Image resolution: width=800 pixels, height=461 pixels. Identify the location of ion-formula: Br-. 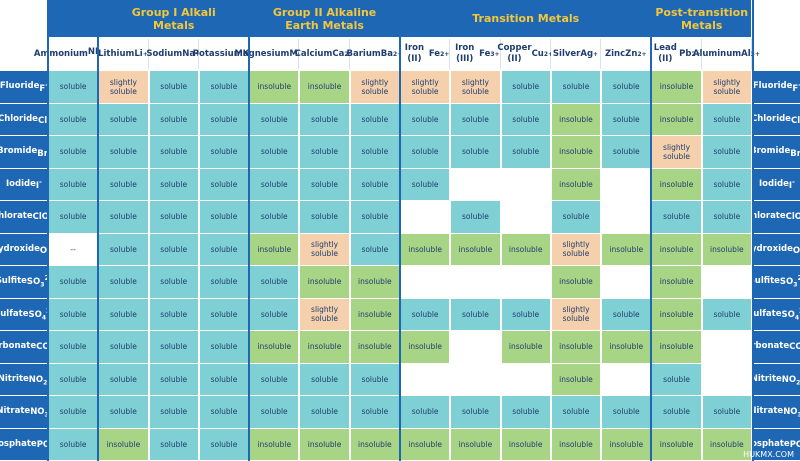
(795, 152).